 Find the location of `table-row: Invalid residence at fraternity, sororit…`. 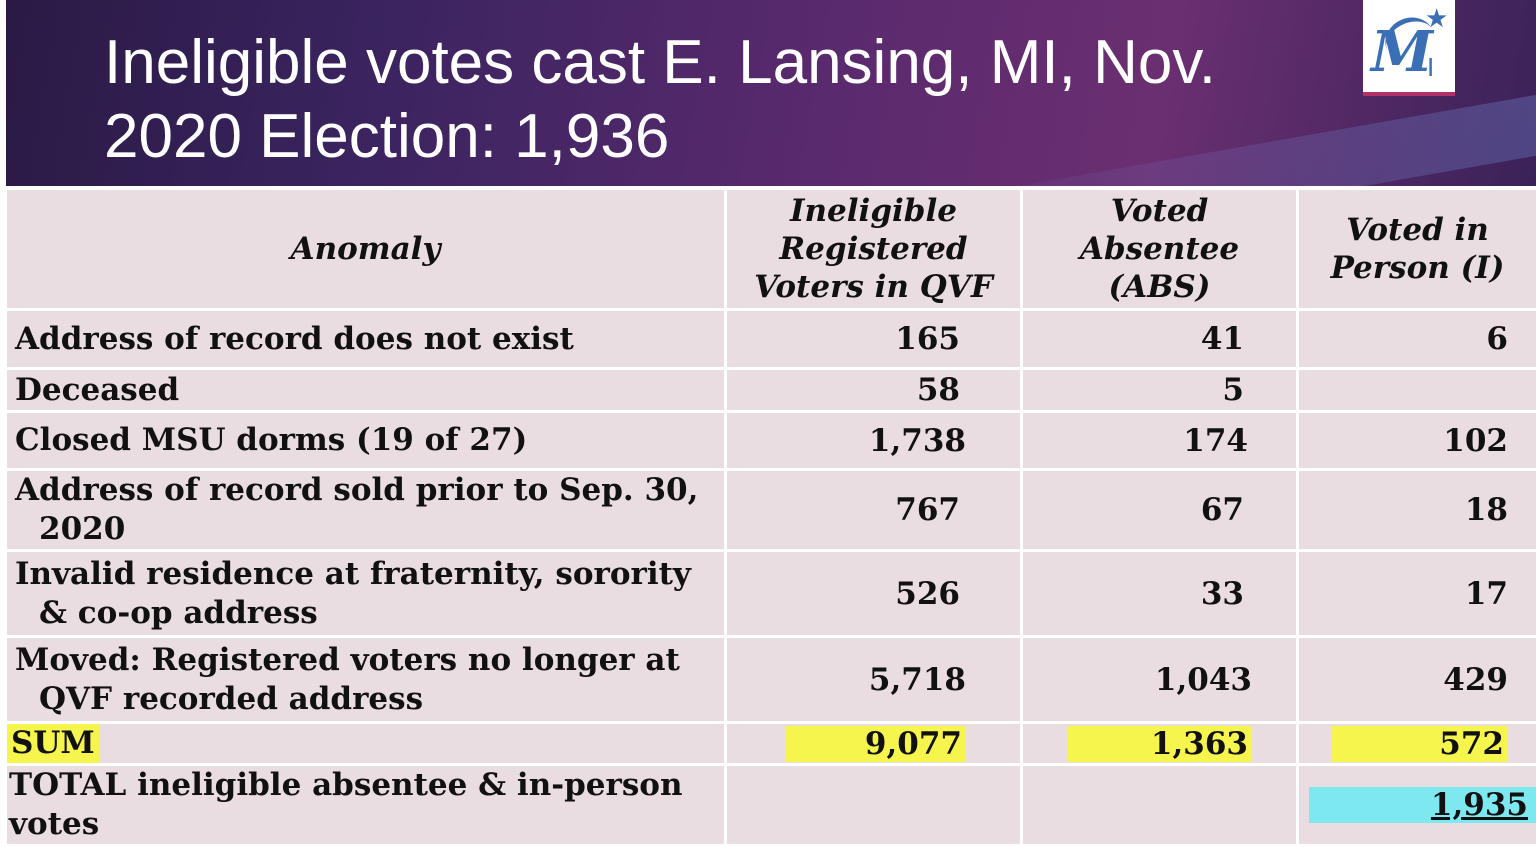

table-row: Invalid residence at fraternity, sororit… is located at coordinates (771, 594).